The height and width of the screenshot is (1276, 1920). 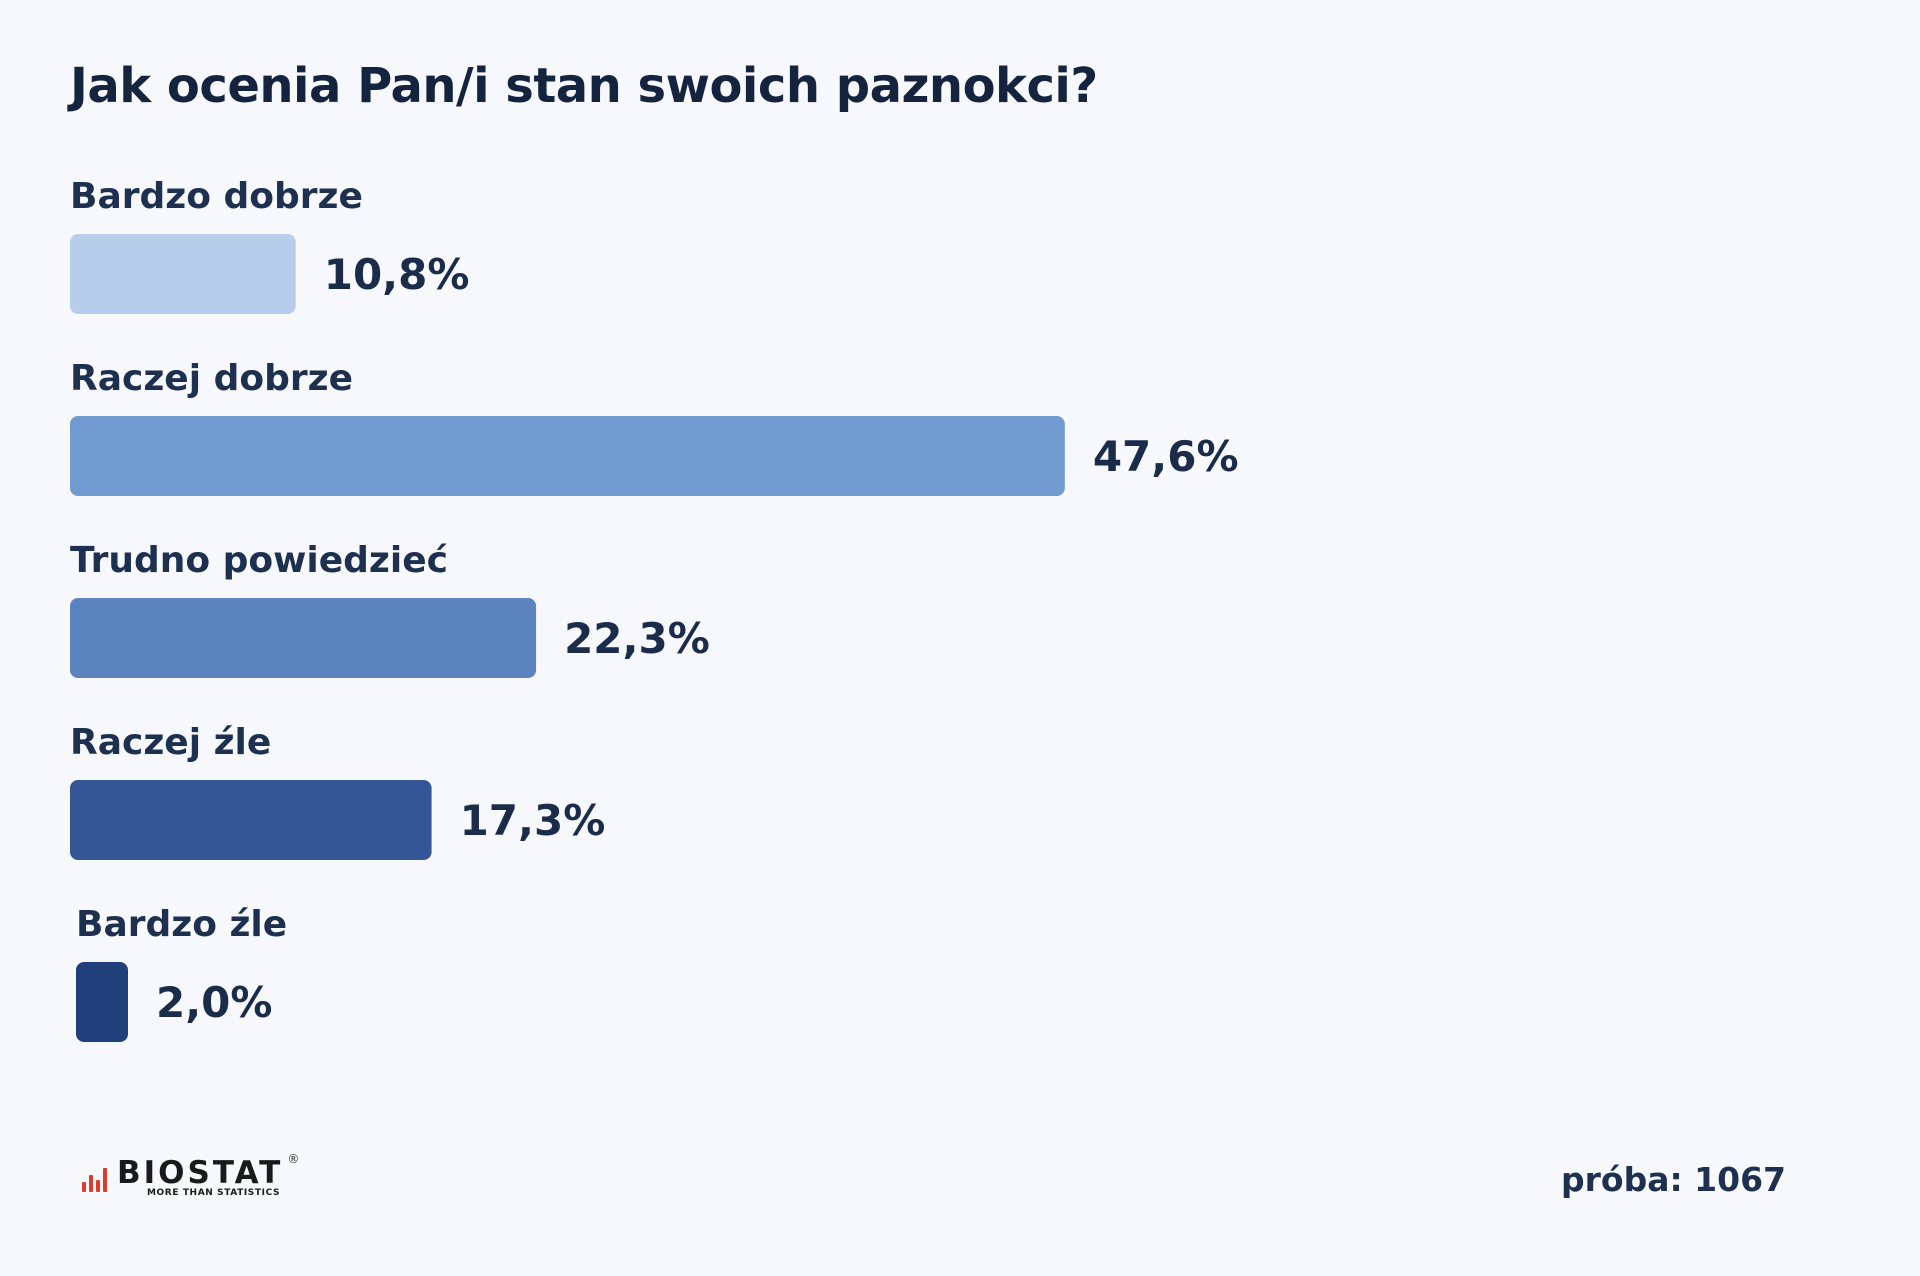 What do you see at coordinates (259, 560) in the screenshot?
I see `category-label: Trudno powiedzieć` at bounding box center [259, 560].